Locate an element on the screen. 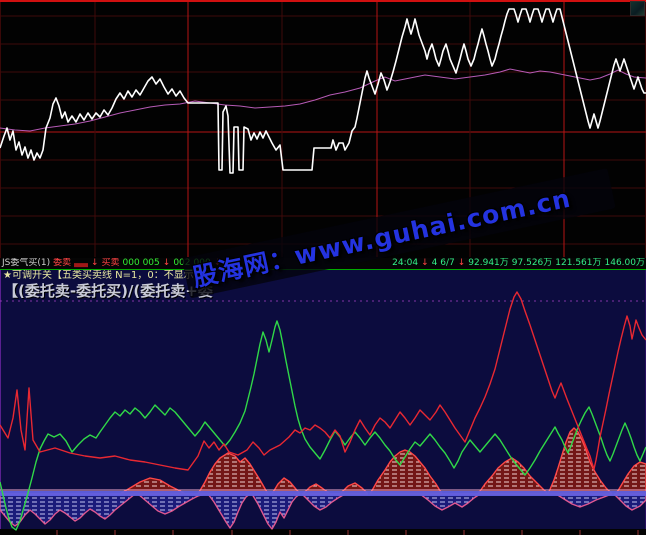  status-segment: 委卖 is located at coordinates (62, 263).